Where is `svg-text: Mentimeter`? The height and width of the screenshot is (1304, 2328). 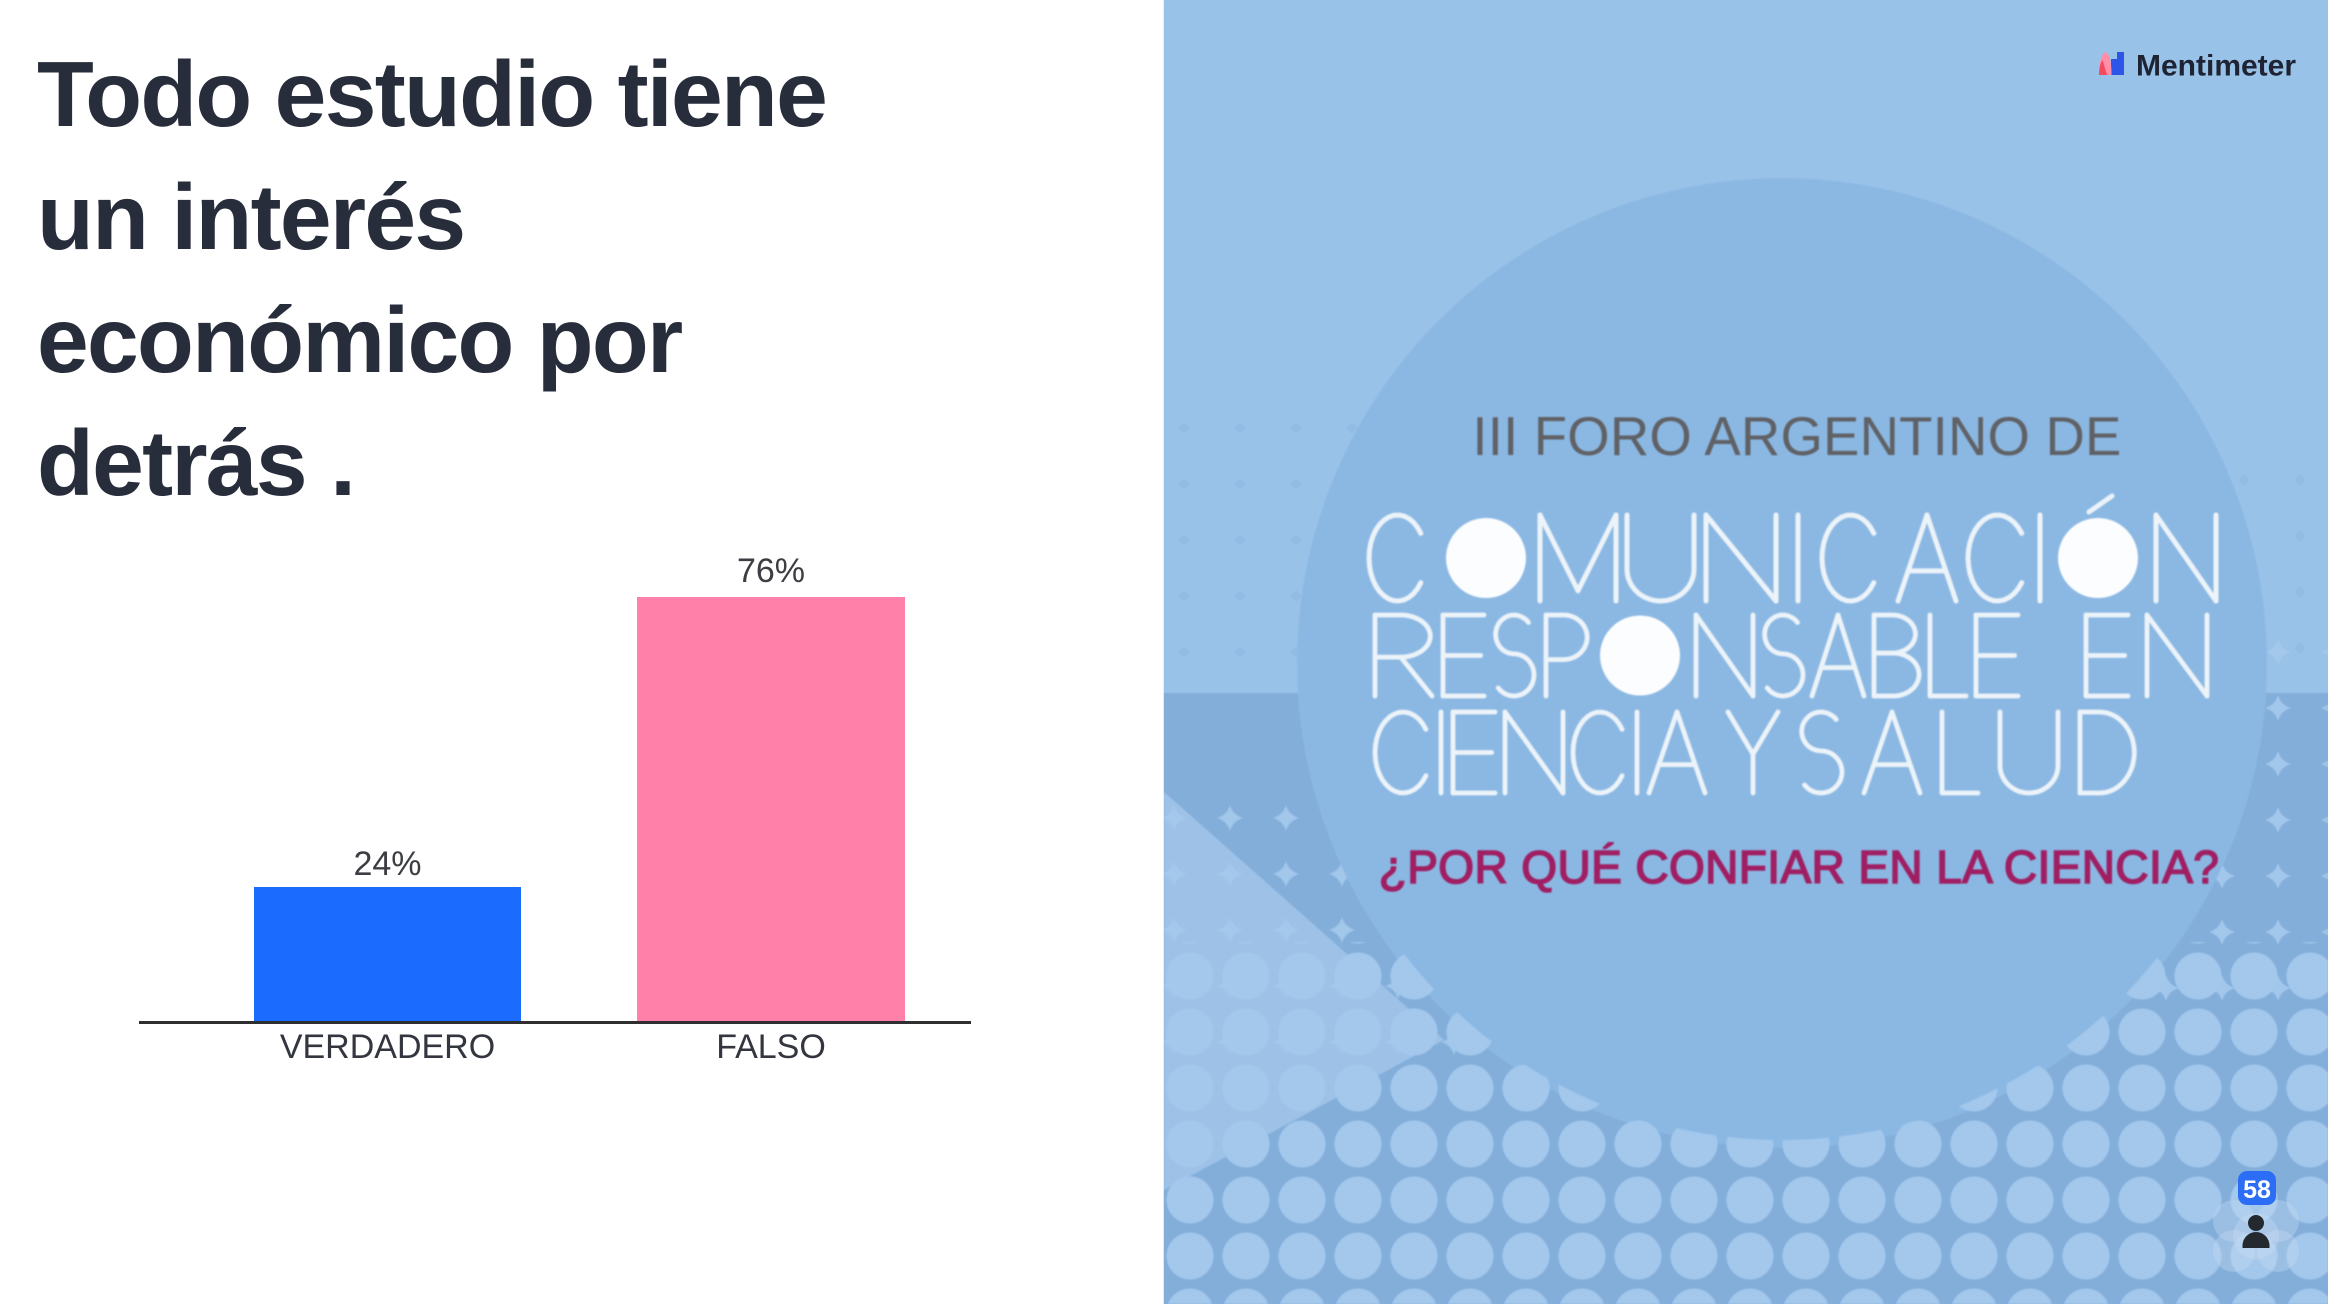 svg-text: Mentimeter is located at coordinates (2216, 66).